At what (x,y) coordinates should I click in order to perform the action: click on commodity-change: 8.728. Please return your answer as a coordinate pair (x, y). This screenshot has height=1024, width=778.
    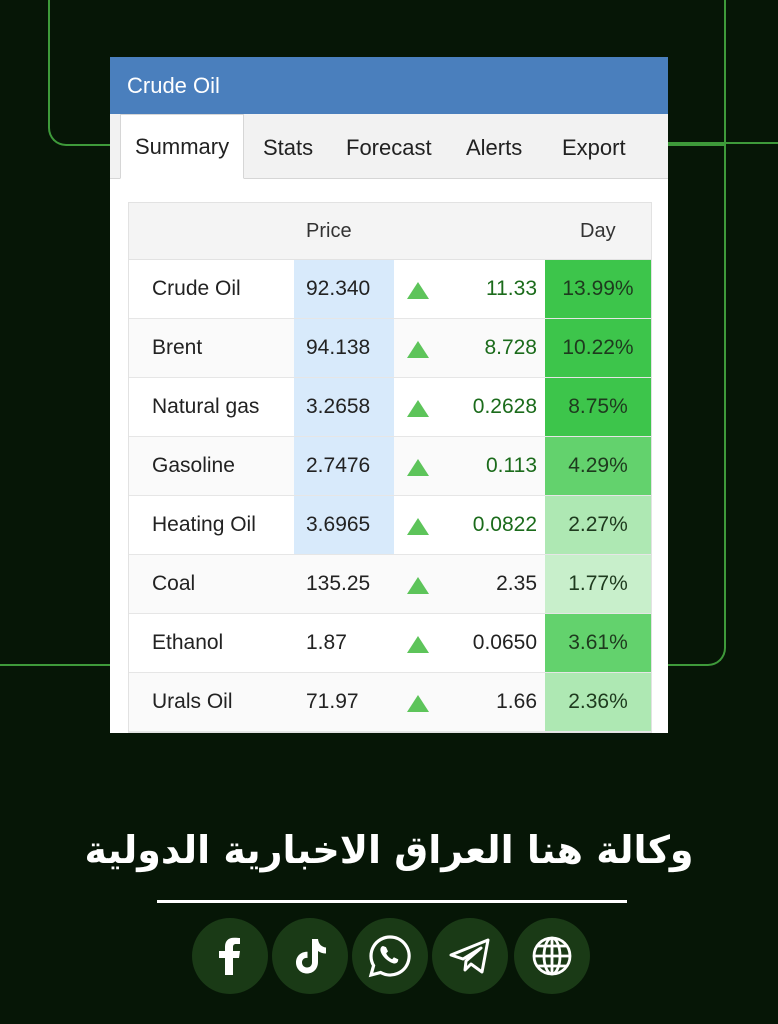
    Looking at the image, I should click on (510, 347).